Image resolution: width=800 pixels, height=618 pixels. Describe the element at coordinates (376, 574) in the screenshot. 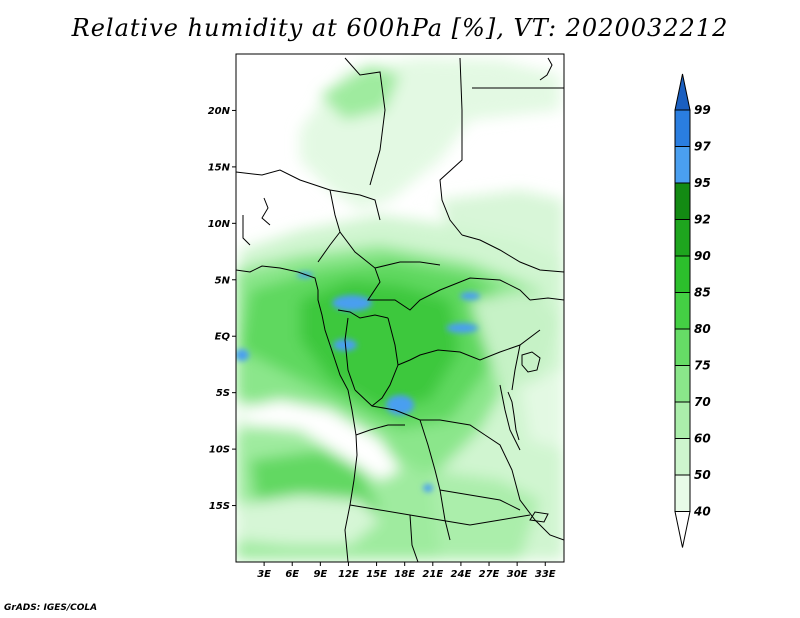

I see `lon-tick-label: 15E` at that location.